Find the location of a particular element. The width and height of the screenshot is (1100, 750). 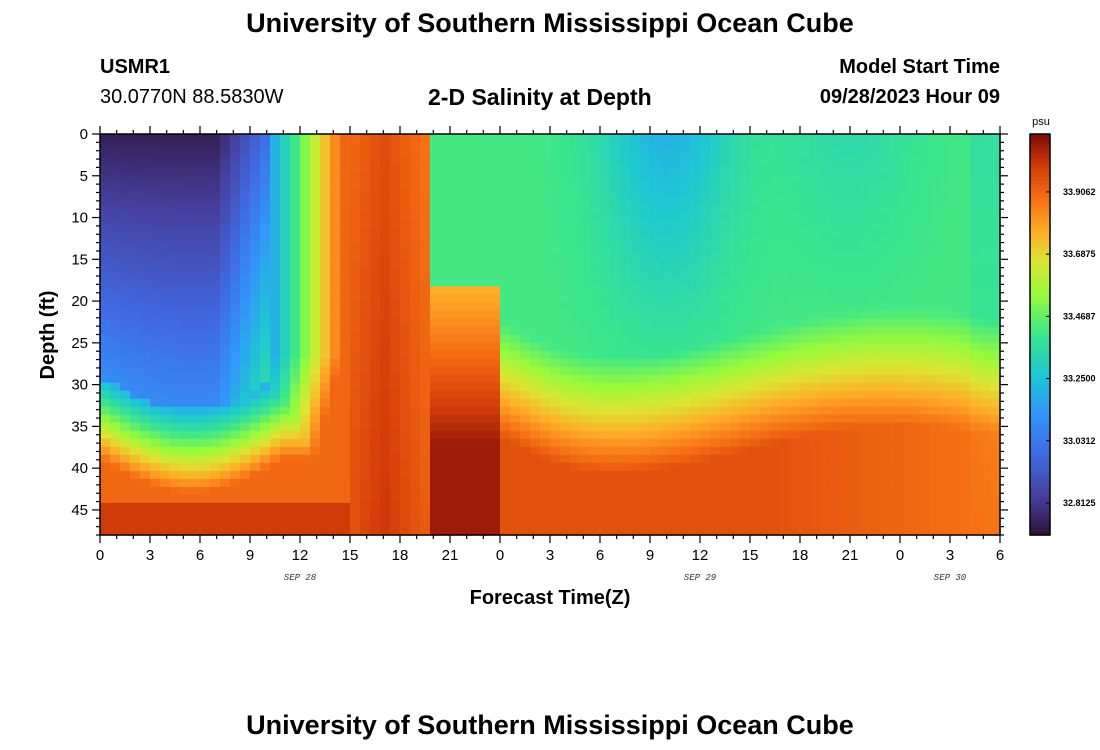

colorbar-tick-label: 32.8125 is located at coordinates (1079, 503).